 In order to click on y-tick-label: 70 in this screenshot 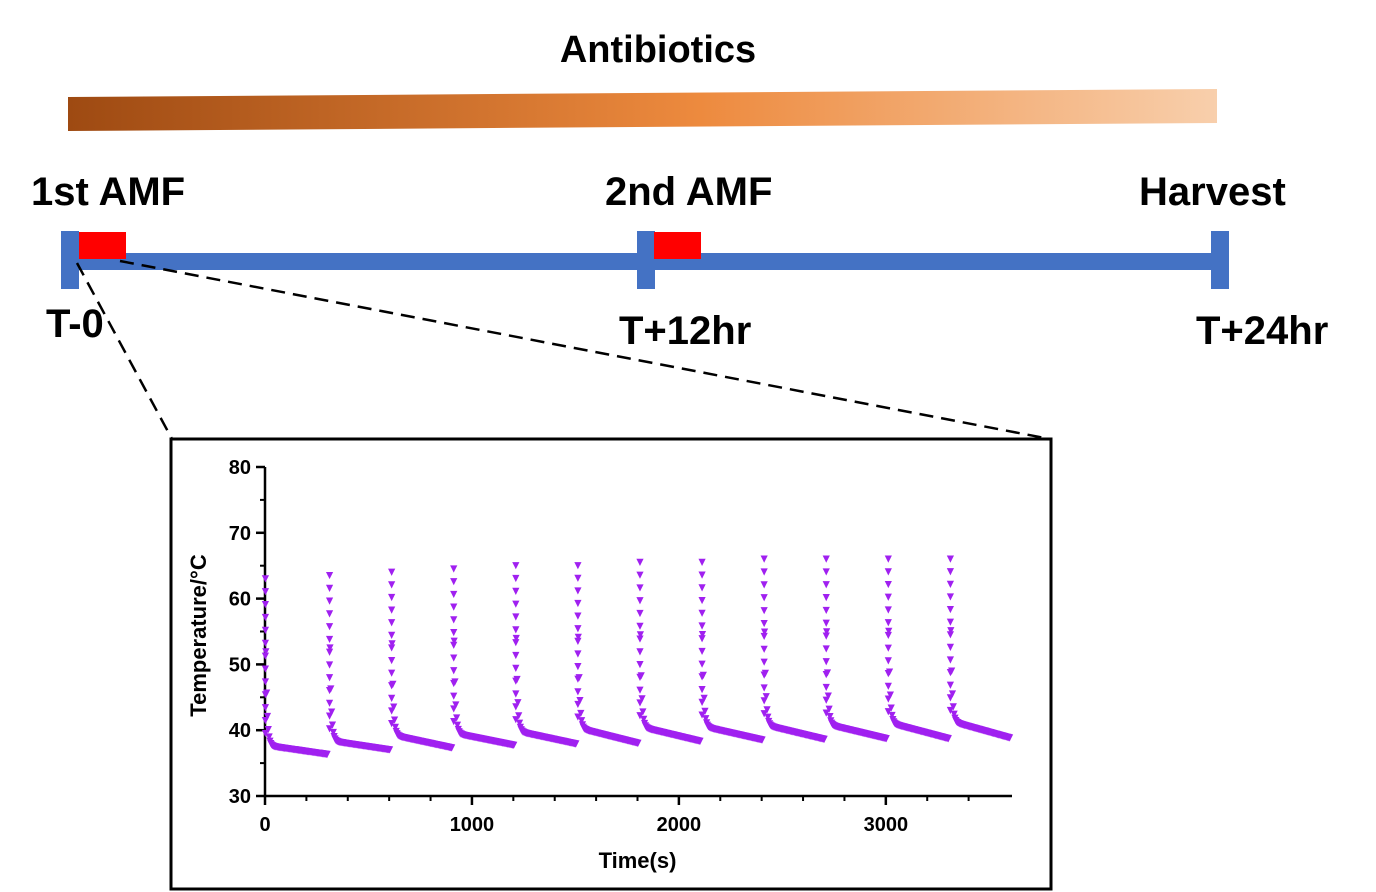, I will do `click(240, 534)`.